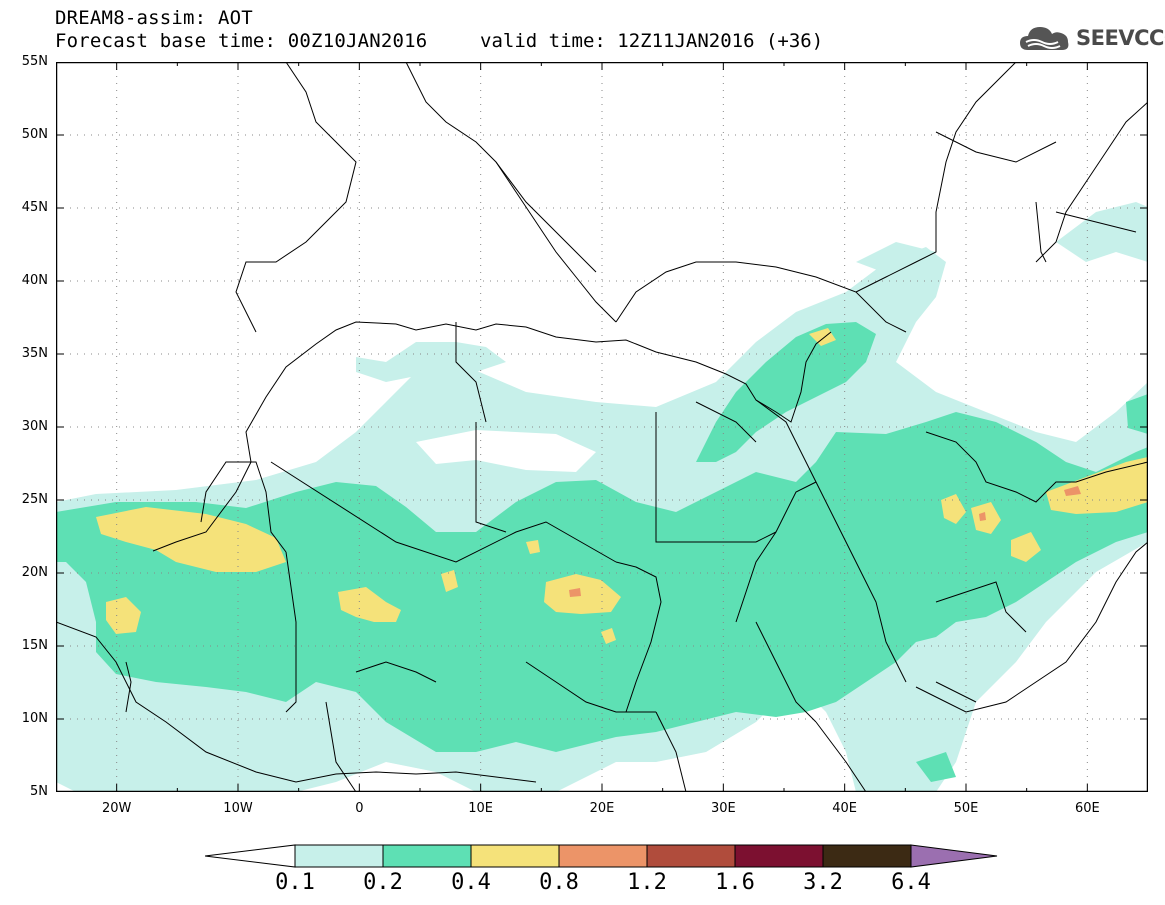 The height and width of the screenshot is (905, 1165). What do you see at coordinates (34, 572) in the screenshot?
I see `lat-label: 20N` at bounding box center [34, 572].